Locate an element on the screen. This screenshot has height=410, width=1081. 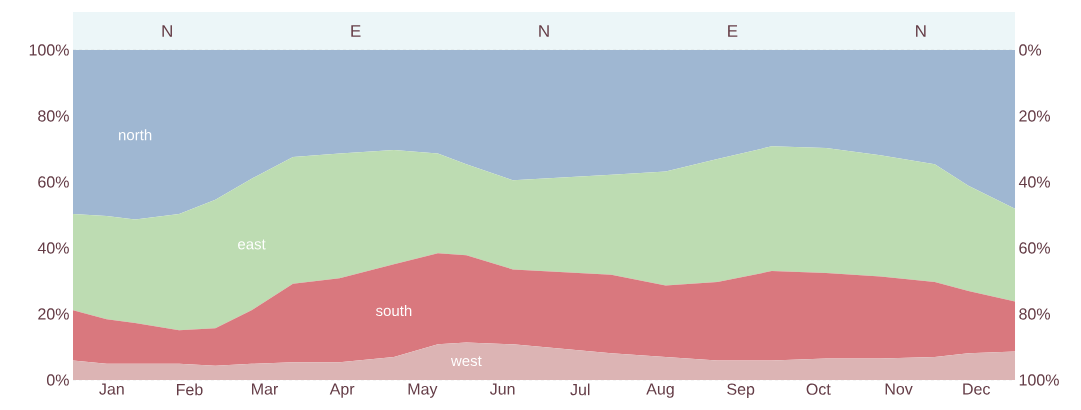
y-tick-label: 0% is located at coordinates (57, 380).